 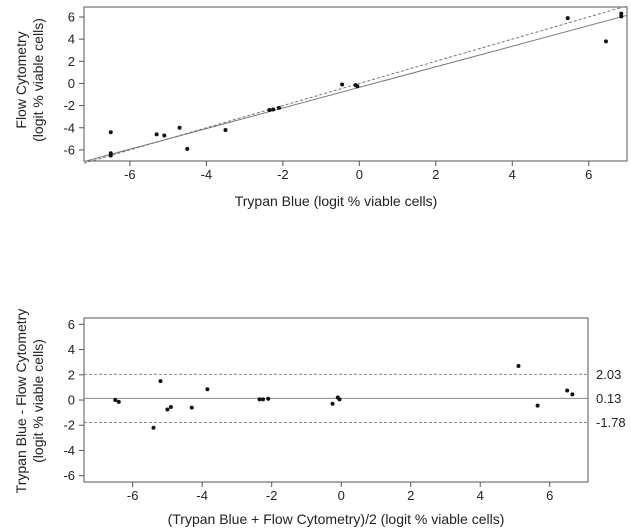 I want to click on y-axis-label-top-line2: (logit % viable cells), so click(x=38, y=80).